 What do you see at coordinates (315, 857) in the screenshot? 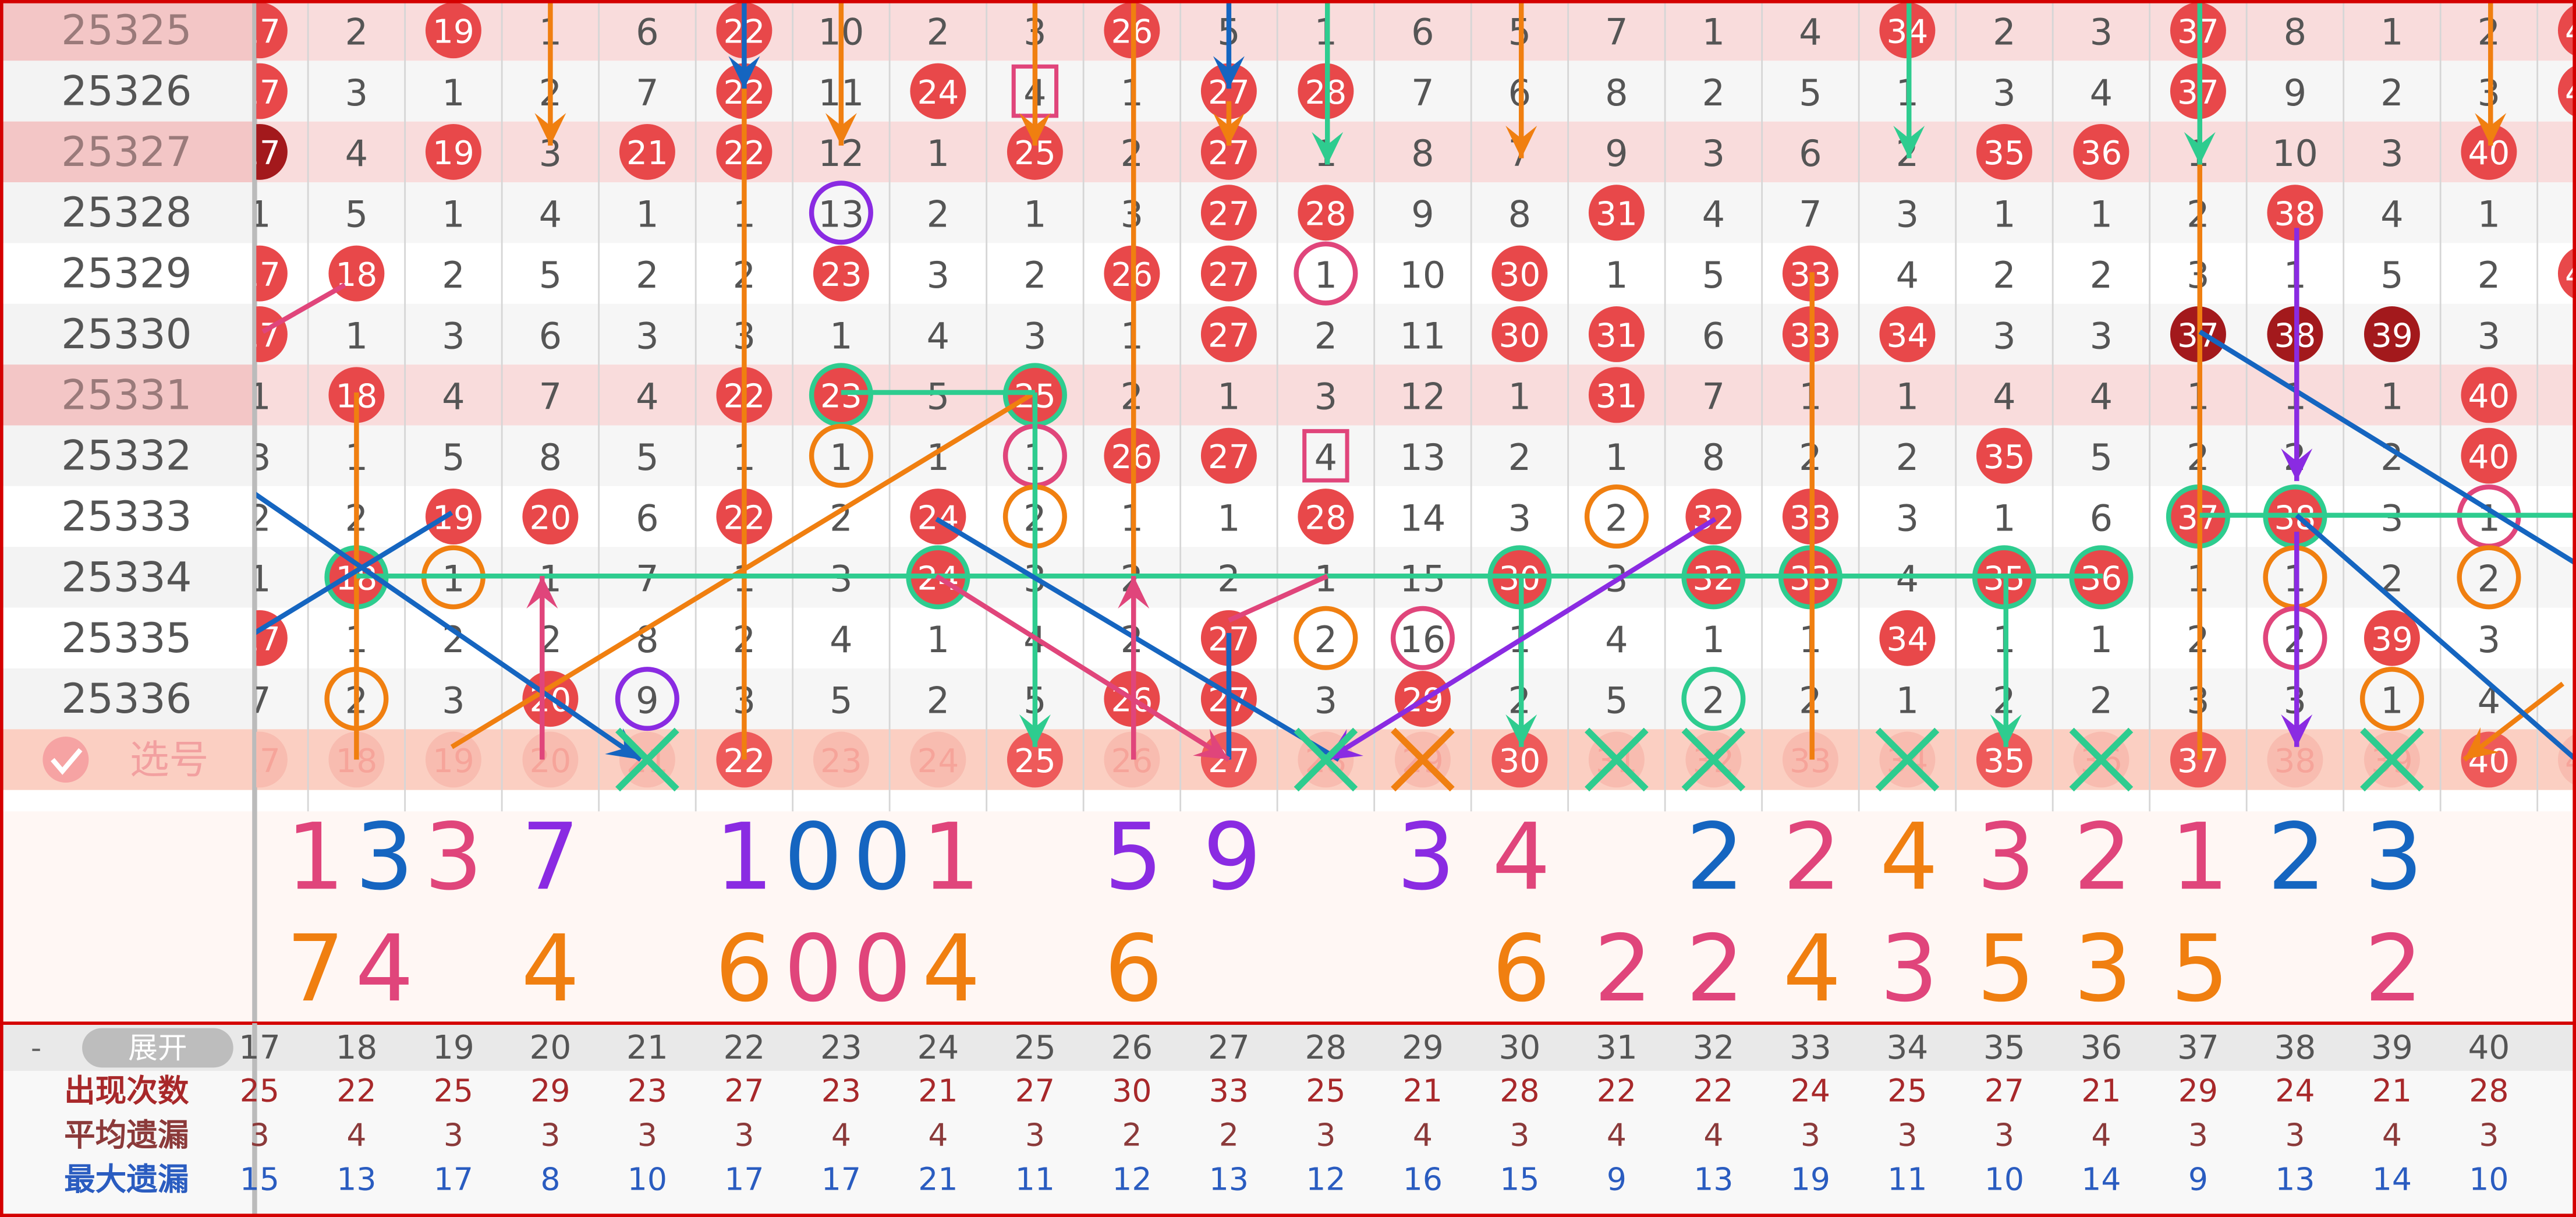
I see `handwritten-digit: 1` at bounding box center [315, 857].